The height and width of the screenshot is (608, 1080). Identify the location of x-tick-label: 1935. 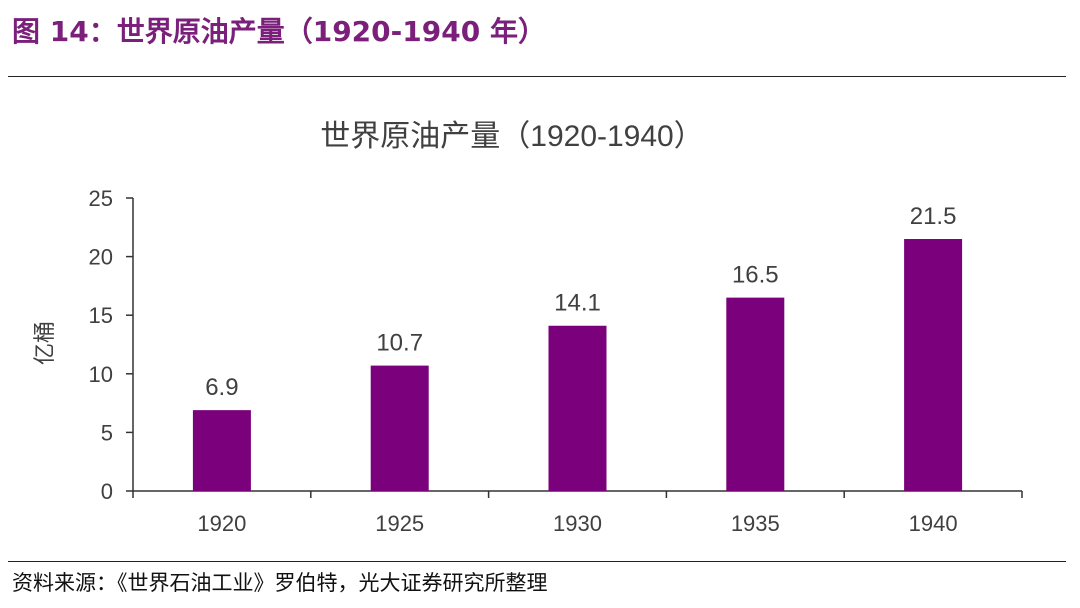
(755, 523).